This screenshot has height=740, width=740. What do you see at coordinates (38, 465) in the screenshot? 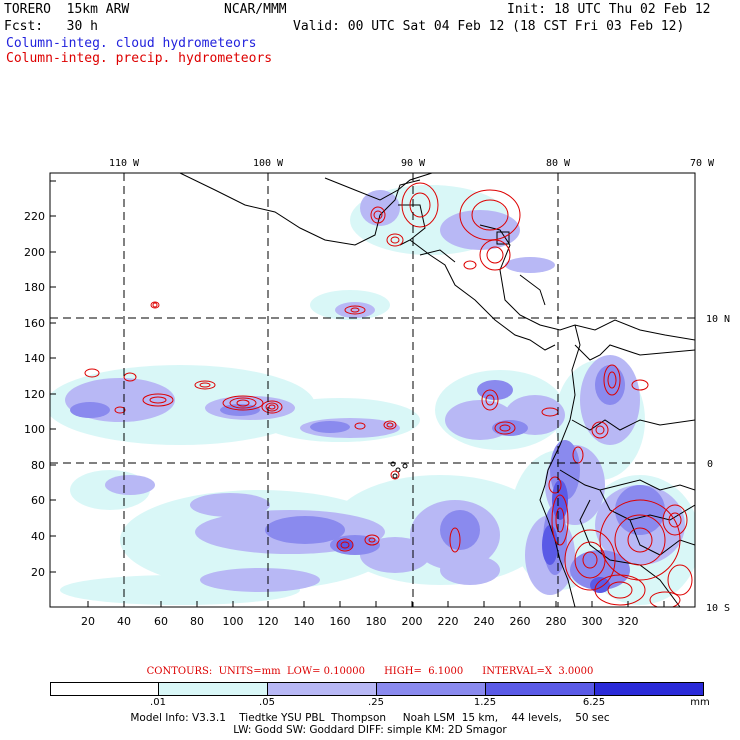
I see `y-tick-label: 80` at bounding box center [38, 465].